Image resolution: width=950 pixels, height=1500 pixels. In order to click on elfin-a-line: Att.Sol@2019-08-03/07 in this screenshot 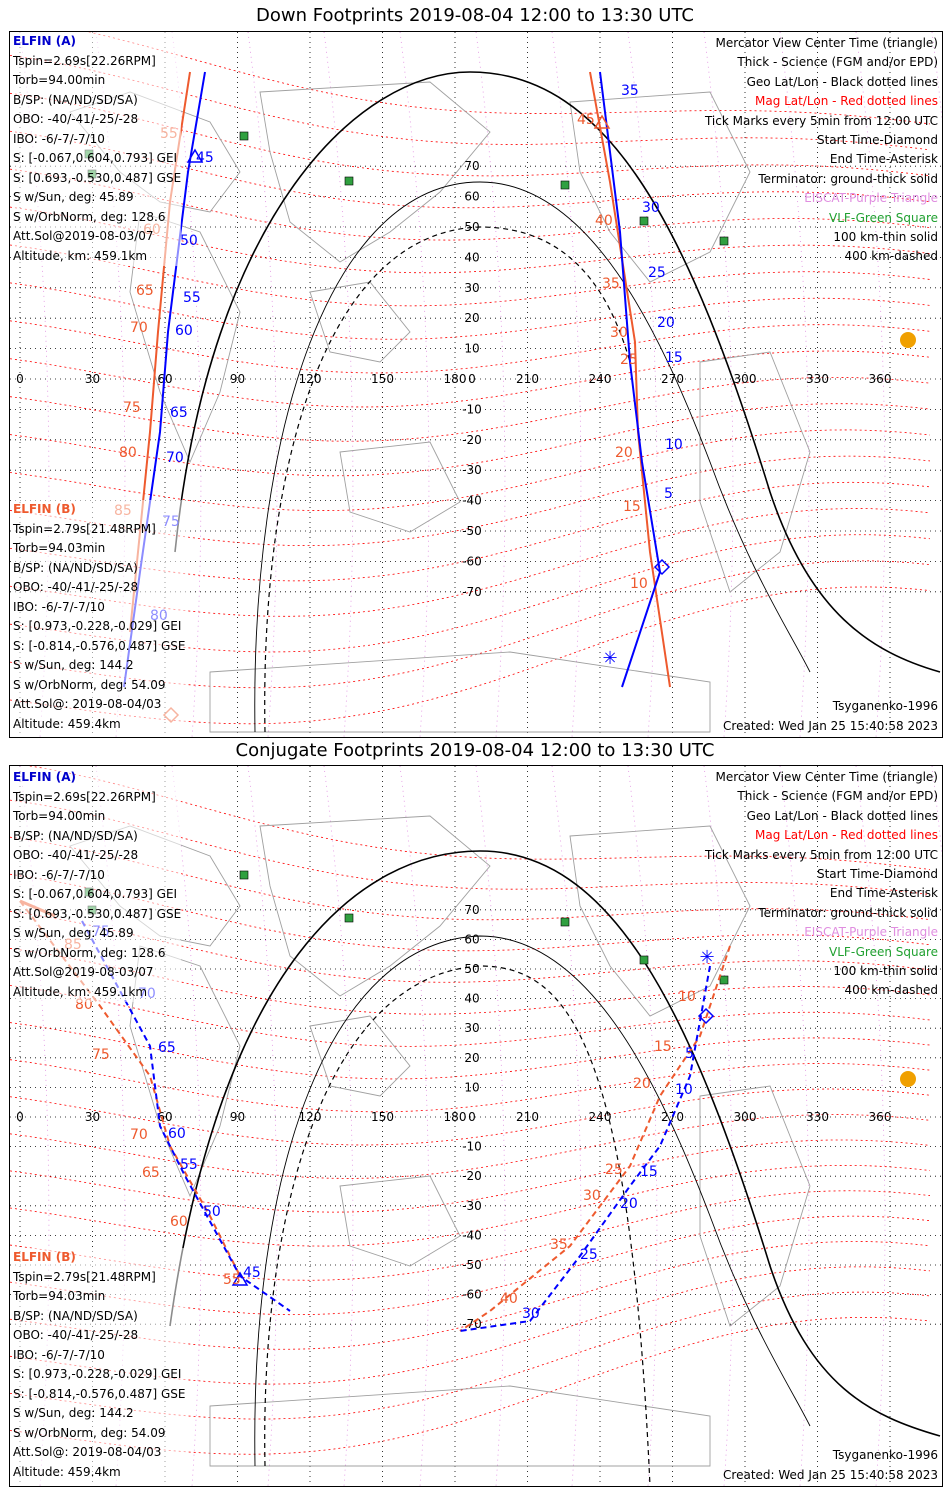, I will do `click(83, 236)`.